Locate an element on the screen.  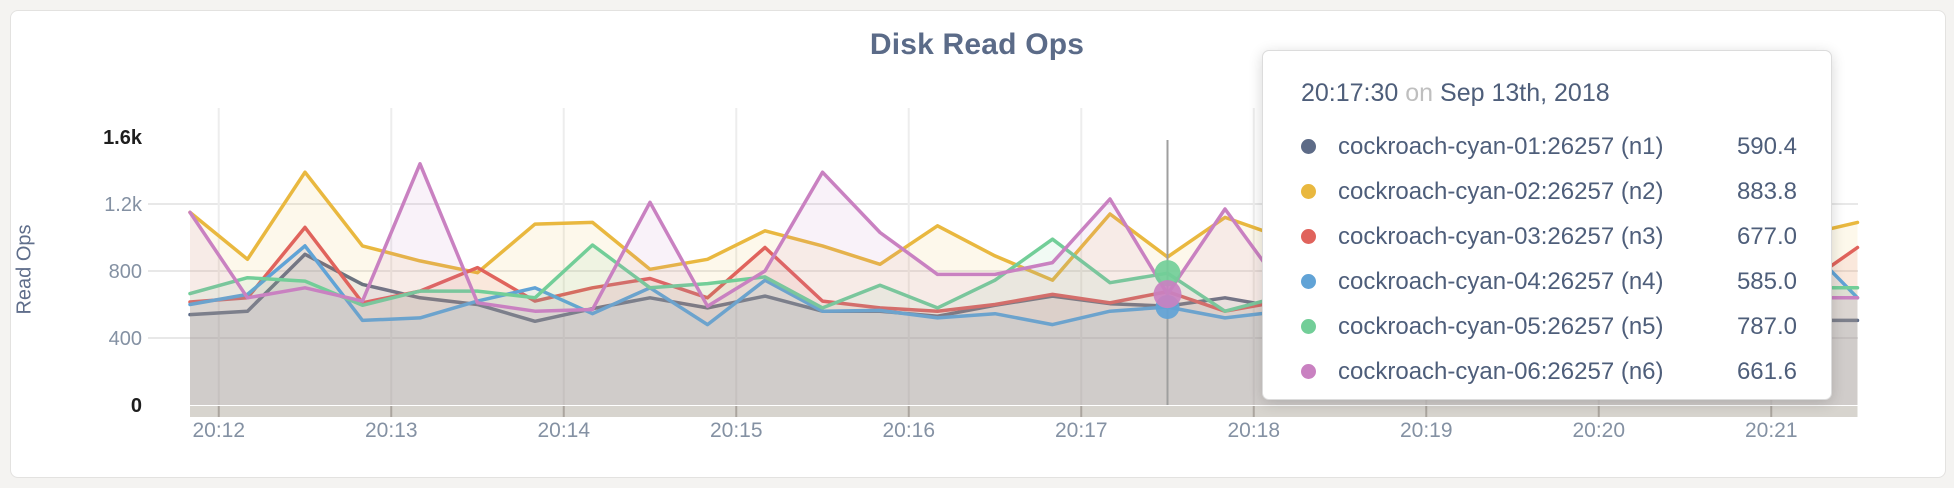
tooltip-on-word: on is located at coordinates (1419, 93).